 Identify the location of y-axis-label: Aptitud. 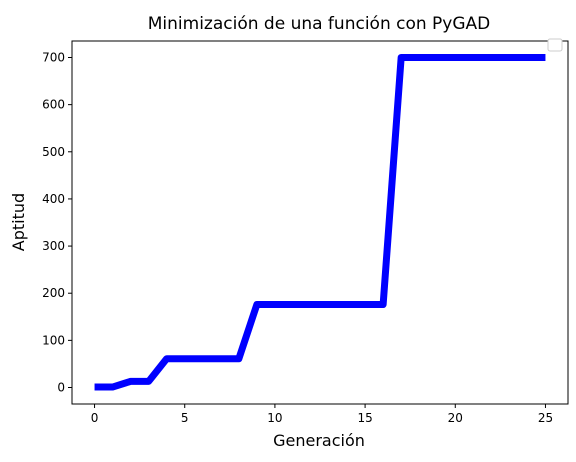
(18, 222).